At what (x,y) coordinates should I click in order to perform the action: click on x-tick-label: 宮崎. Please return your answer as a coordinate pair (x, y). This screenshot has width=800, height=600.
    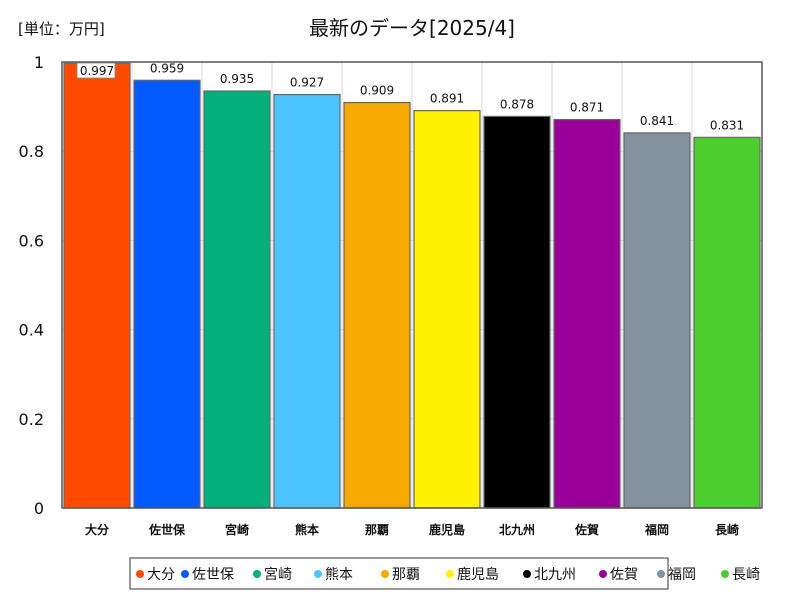
    Looking at the image, I should click on (237, 529).